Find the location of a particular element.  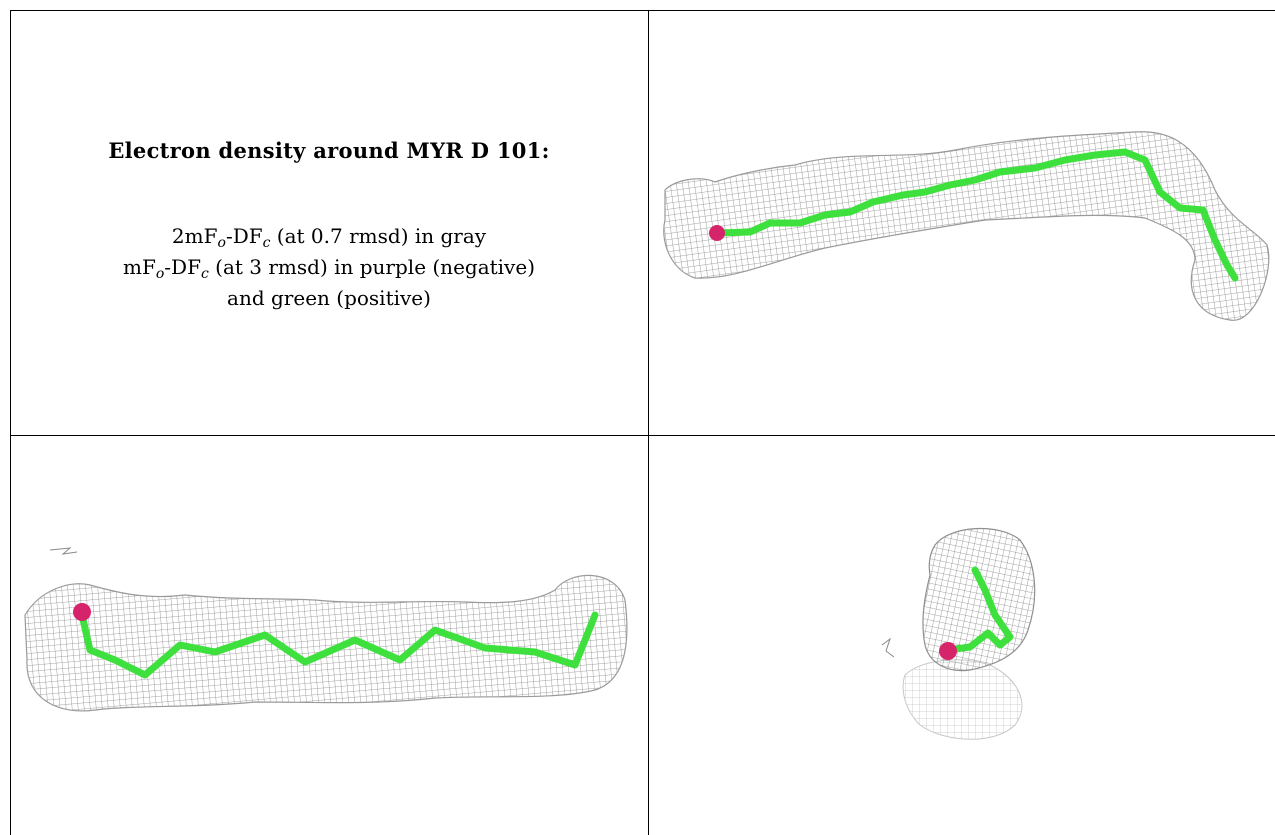

density-view-bottom-left is located at coordinates (325, 632).